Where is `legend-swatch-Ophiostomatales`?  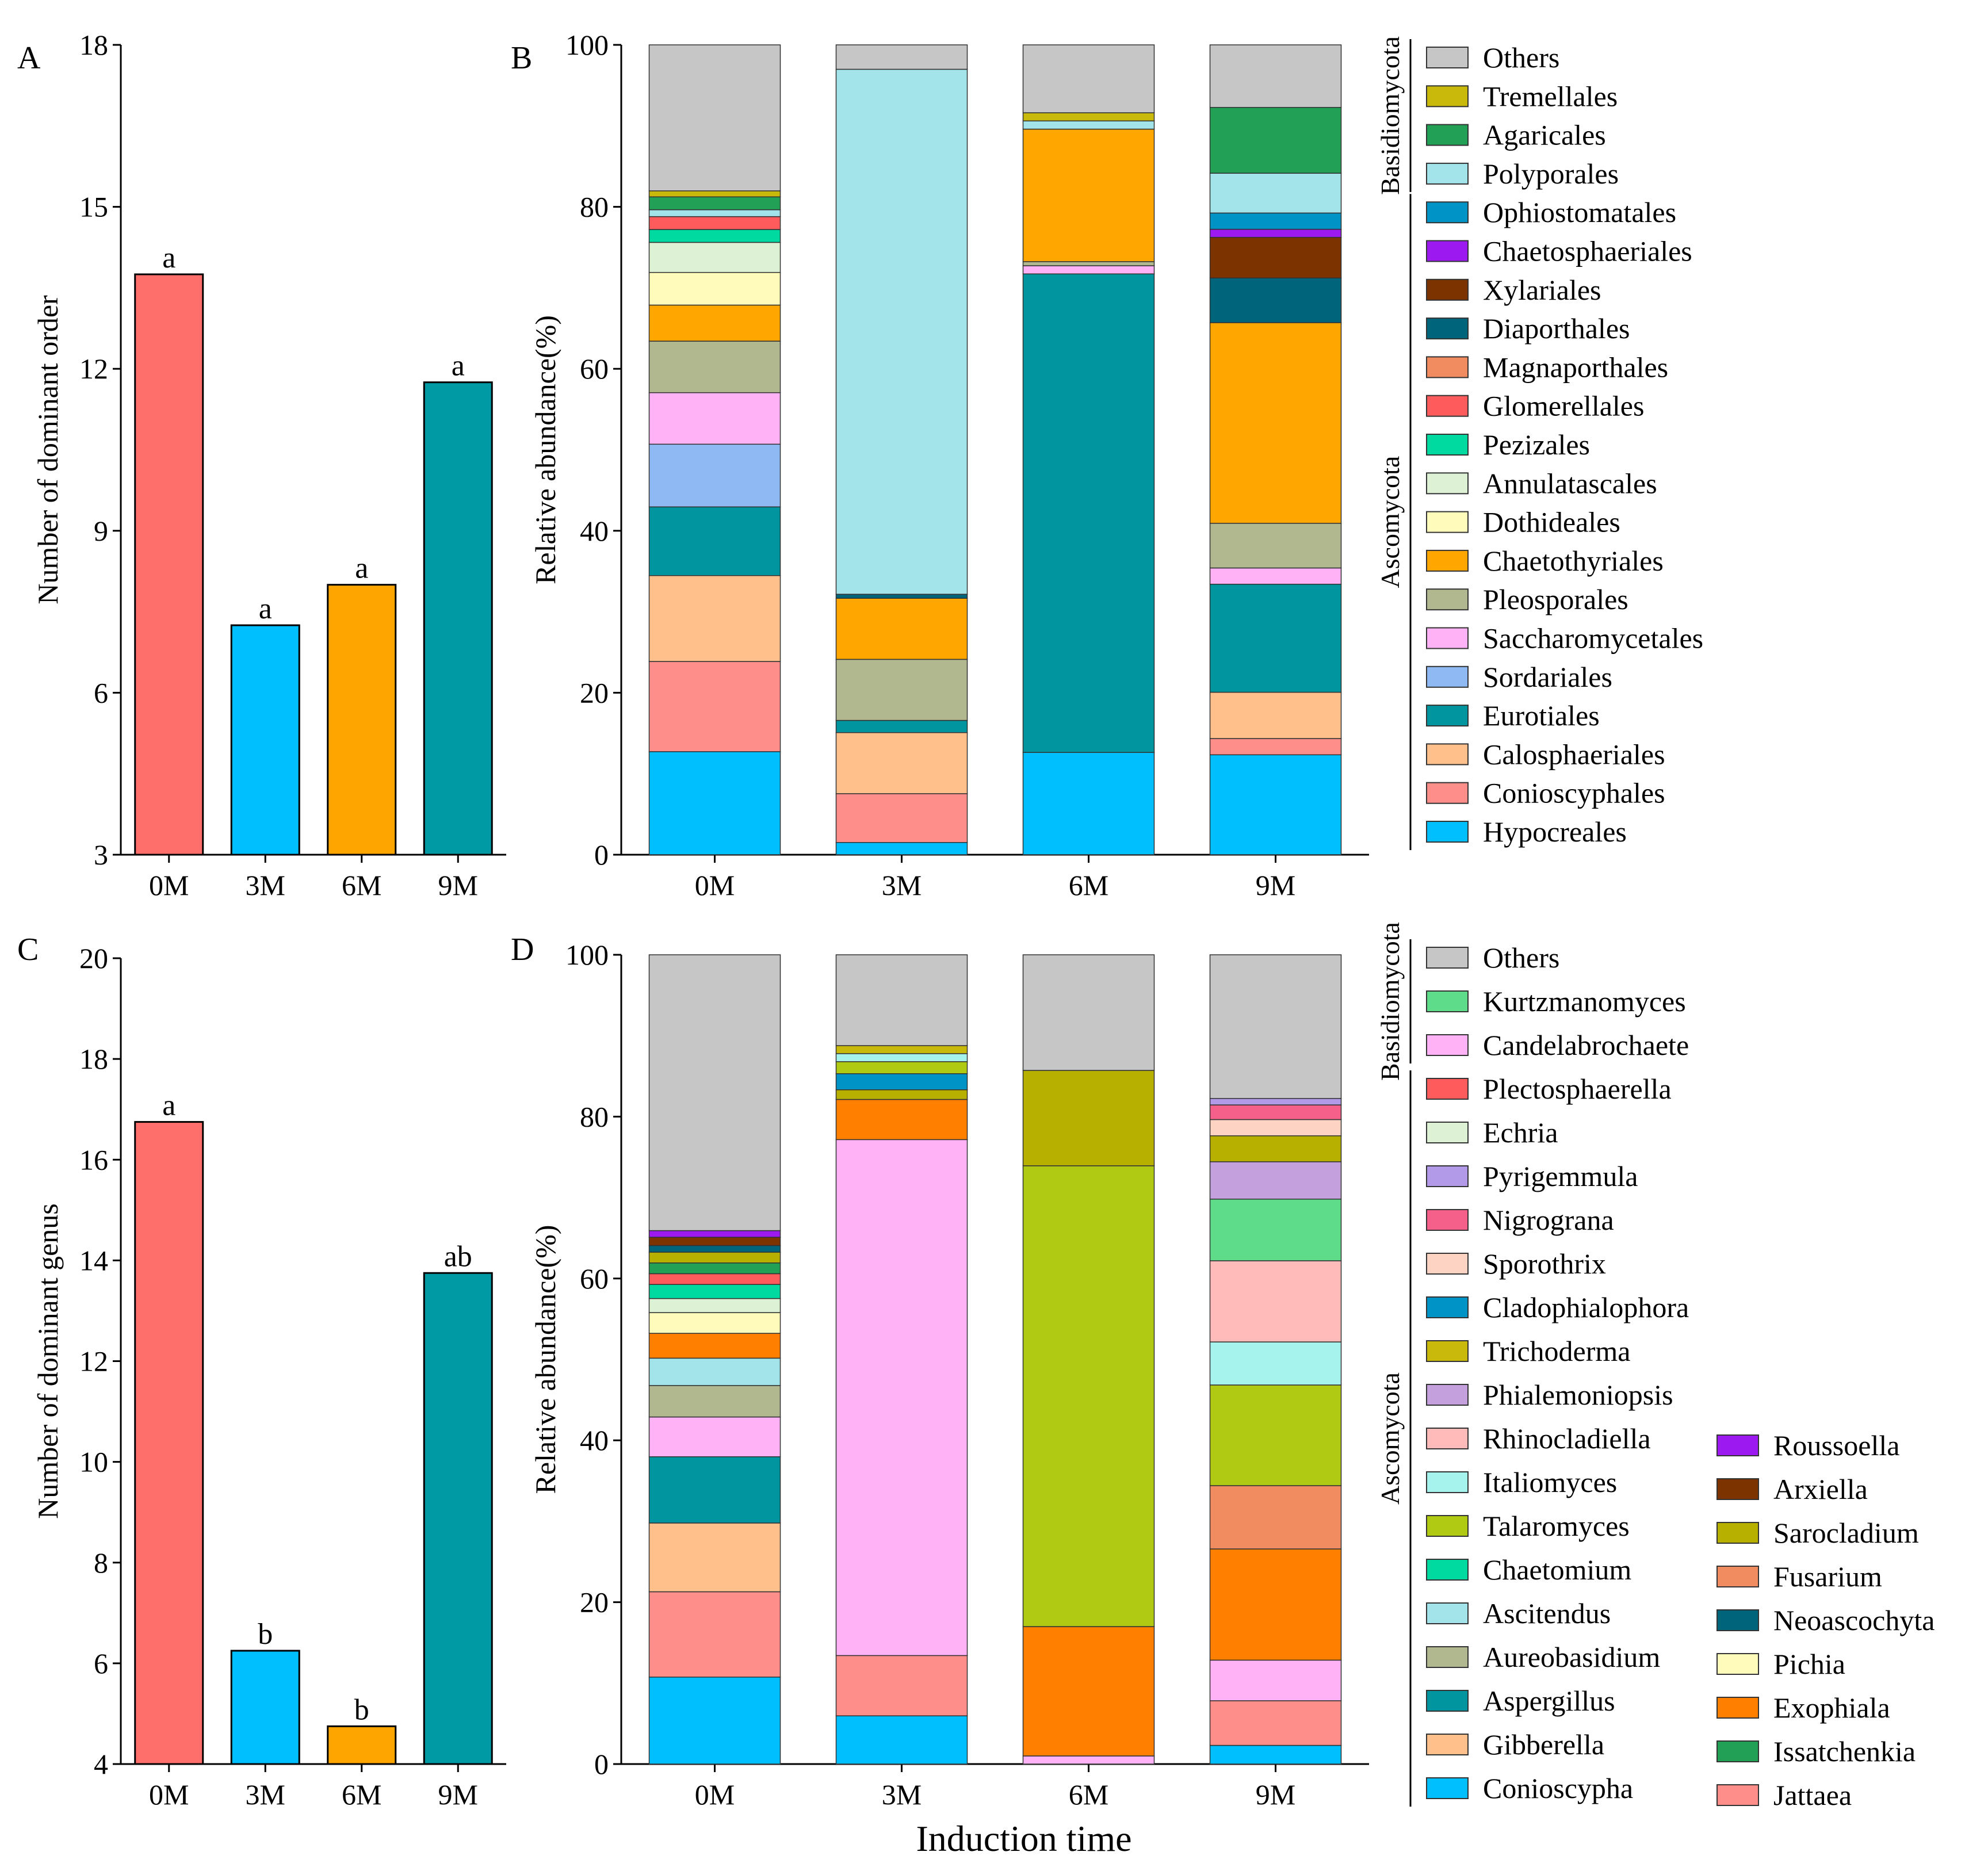
legend-swatch-Ophiostomatales is located at coordinates (1448, 213).